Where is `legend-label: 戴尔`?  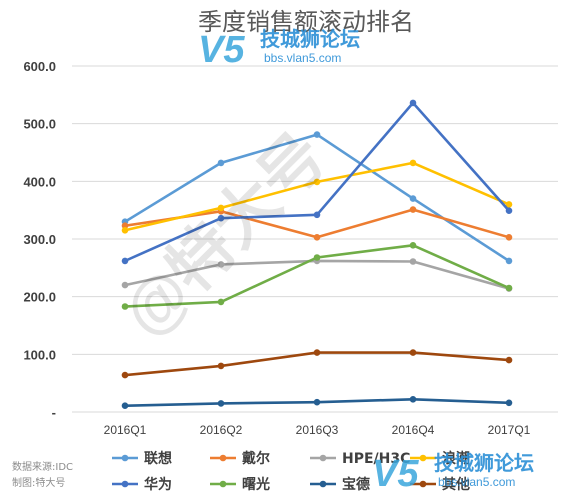
legend-label: 戴尔 is located at coordinates (256, 458).